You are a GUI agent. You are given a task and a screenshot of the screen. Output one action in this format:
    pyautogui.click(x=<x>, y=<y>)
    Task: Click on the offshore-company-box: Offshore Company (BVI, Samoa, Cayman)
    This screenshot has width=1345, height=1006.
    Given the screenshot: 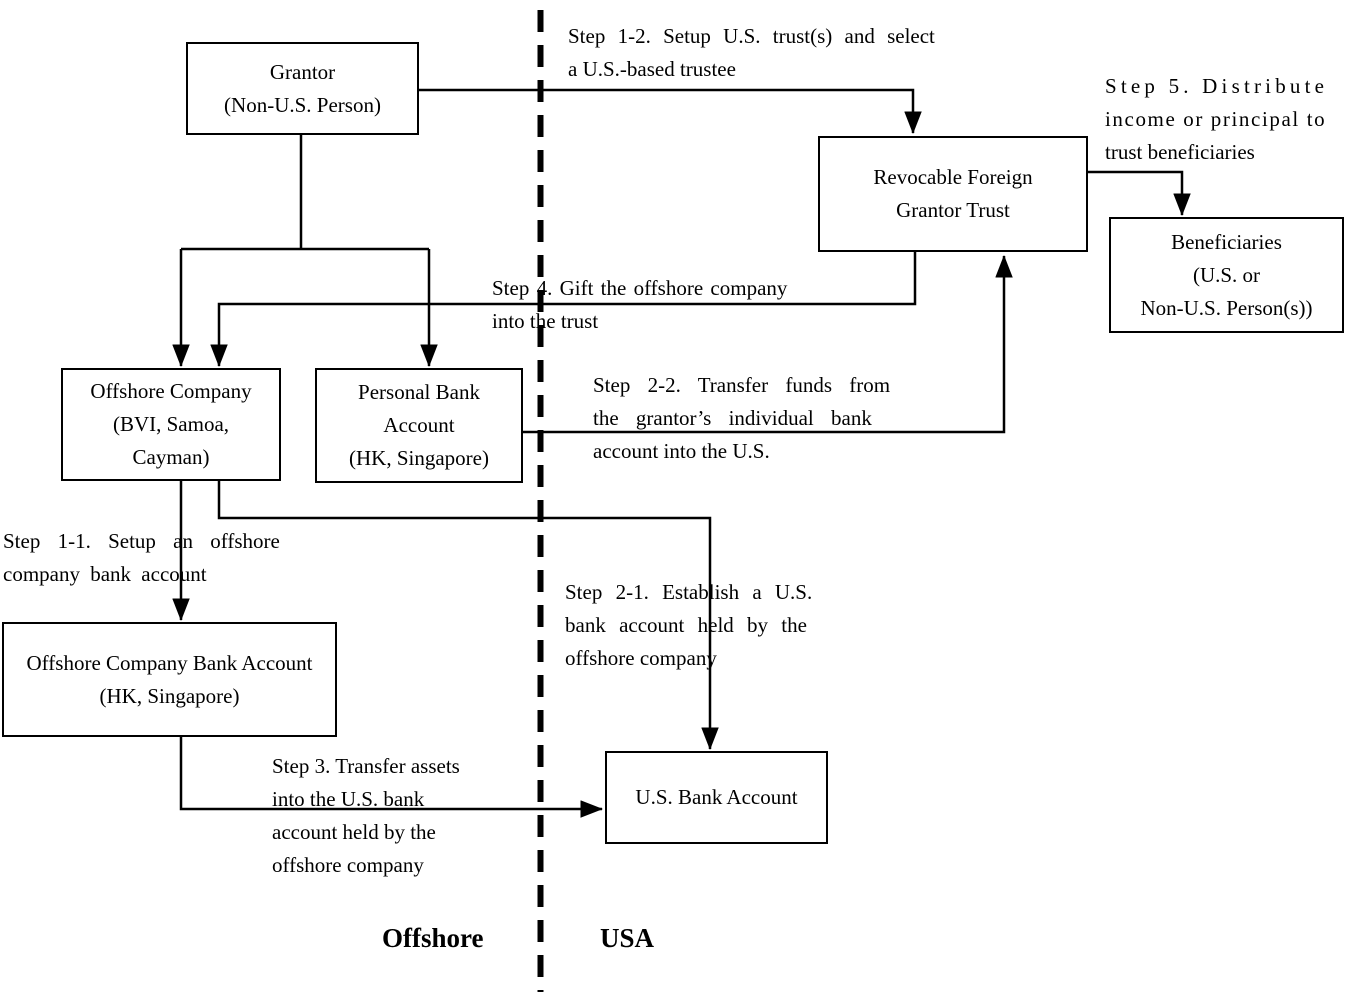 What is the action you would take?
    pyautogui.click(x=171, y=424)
    